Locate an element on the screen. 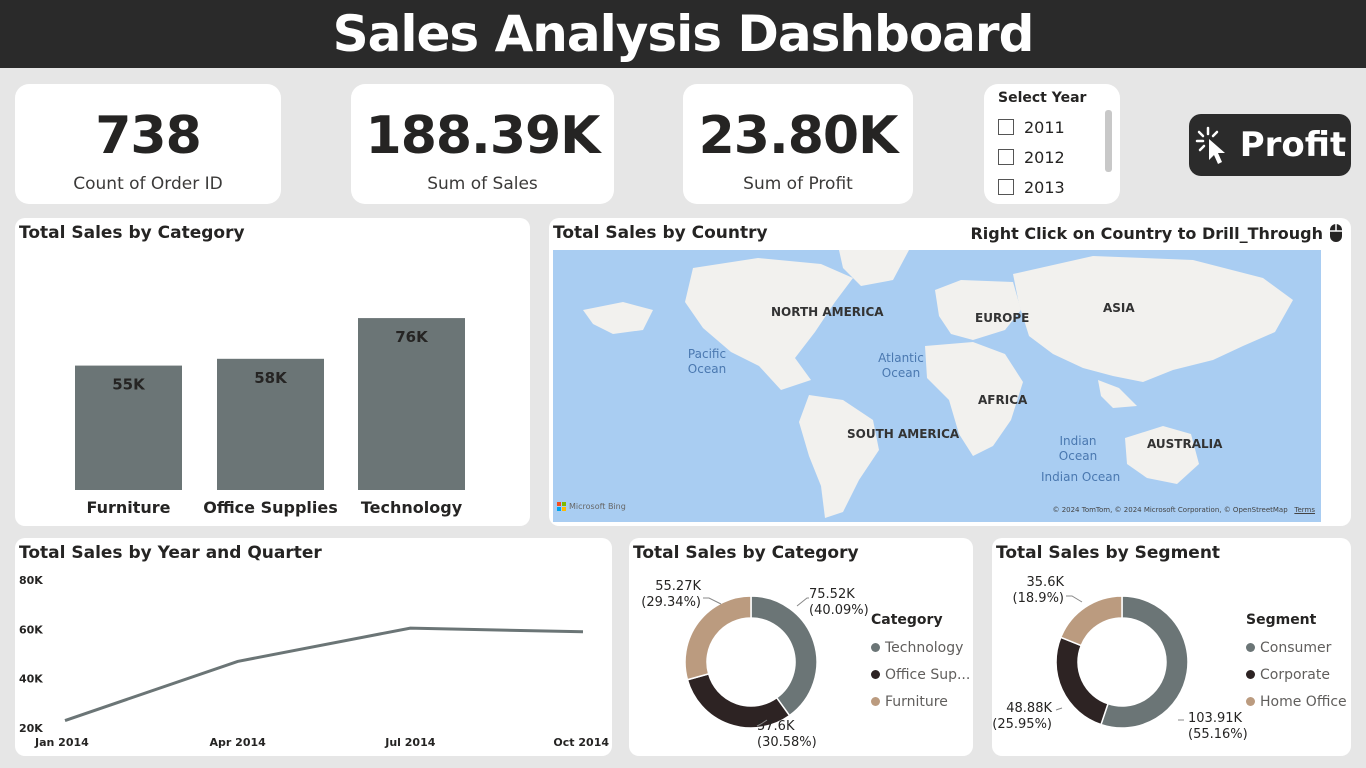 The width and height of the screenshot is (1366, 768). kpi-card-sales: 188.39K Sum of Sales is located at coordinates (482, 144).